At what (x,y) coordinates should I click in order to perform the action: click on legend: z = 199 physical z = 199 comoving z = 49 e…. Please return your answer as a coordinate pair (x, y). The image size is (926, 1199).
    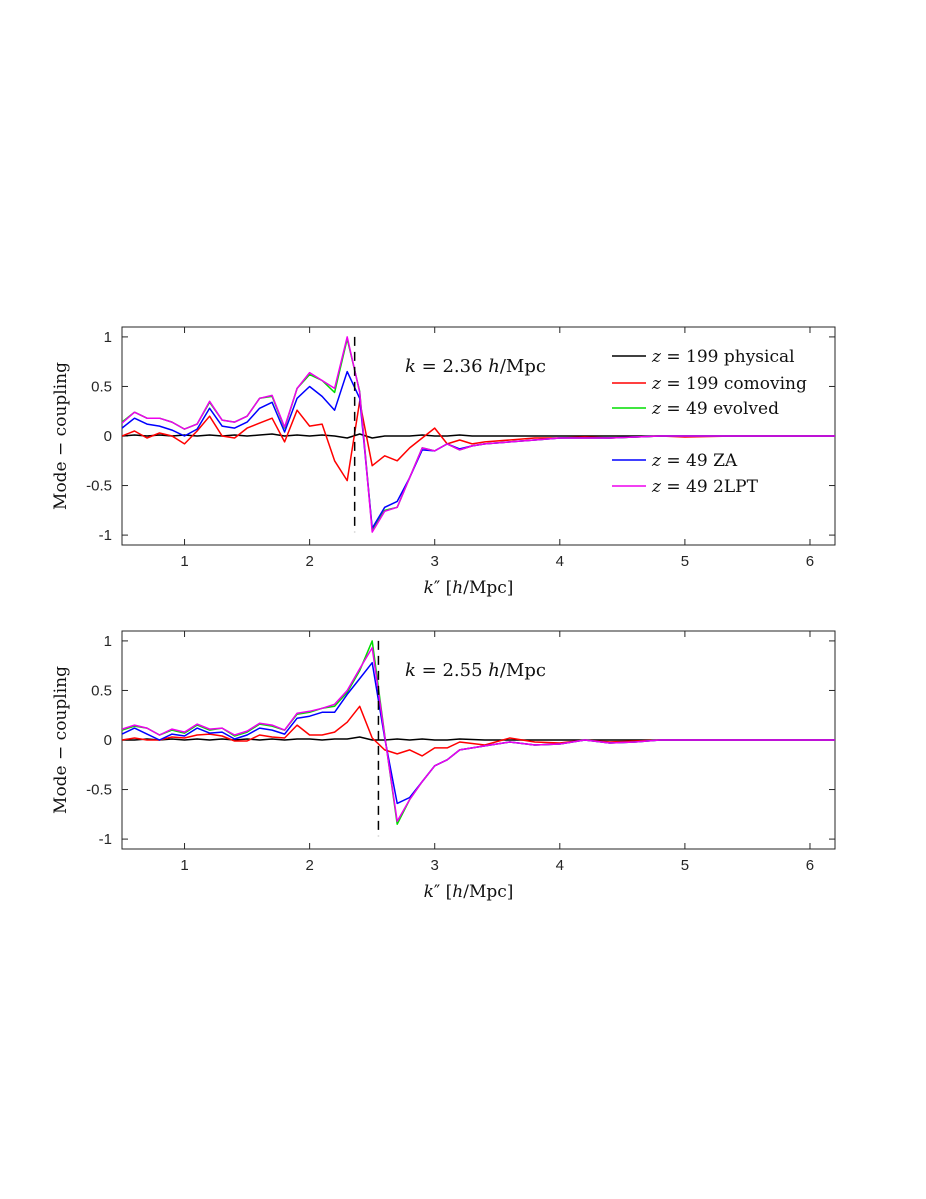
    Looking at the image, I should click on (709, 422).